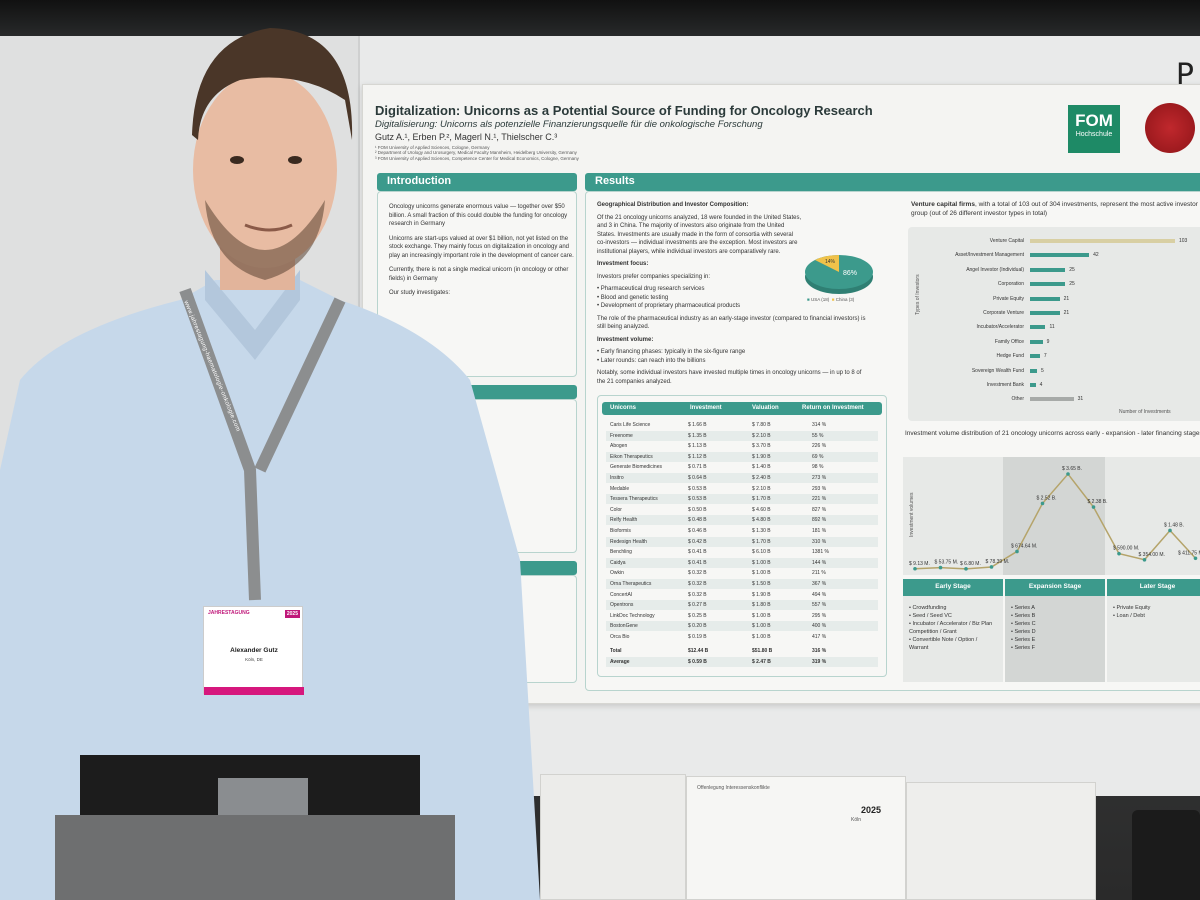 This screenshot has width=1200, height=900. What do you see at coordinates (697, 605) in the screenshot?
I see `table-cell: $ 0.27 B` at bounding box center [697, 605].